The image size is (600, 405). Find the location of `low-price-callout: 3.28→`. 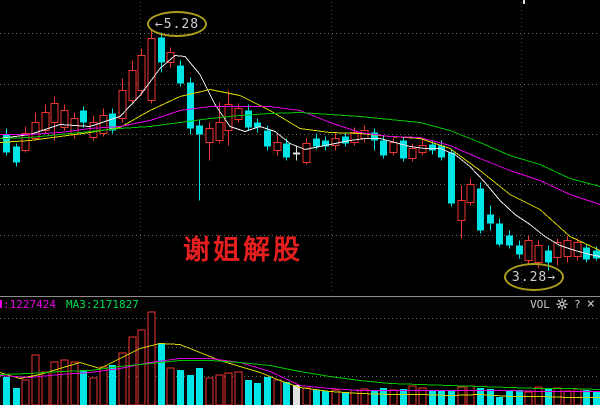

low-price-callout: 3.28→ is located at coordinates (534, 277).